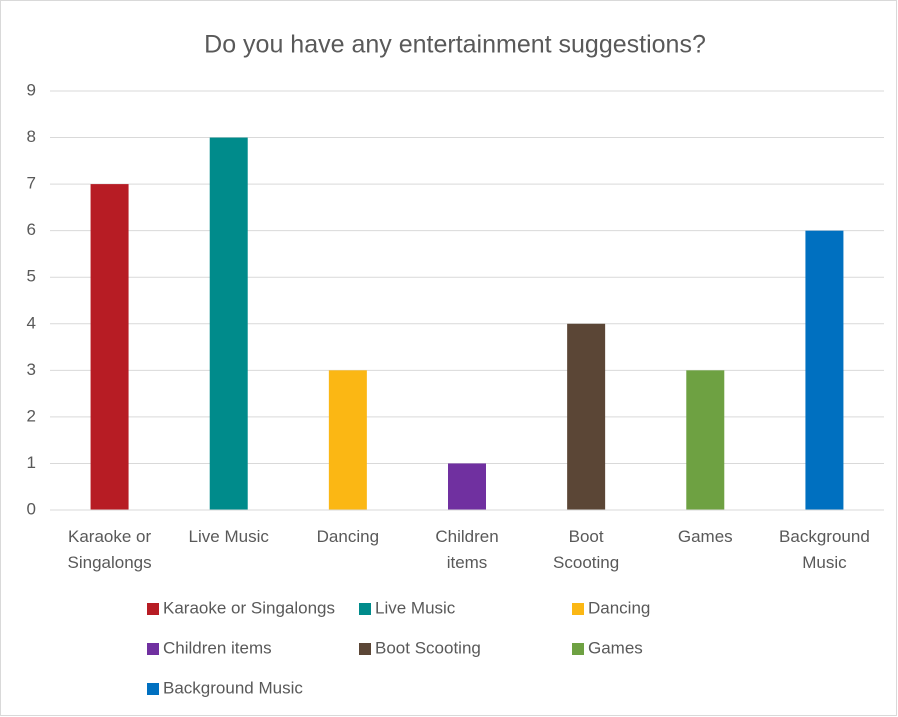  Describe the element at coordinates (428, 647) in the screenshot. I see `legend-label: Boot Scooting` at that location.